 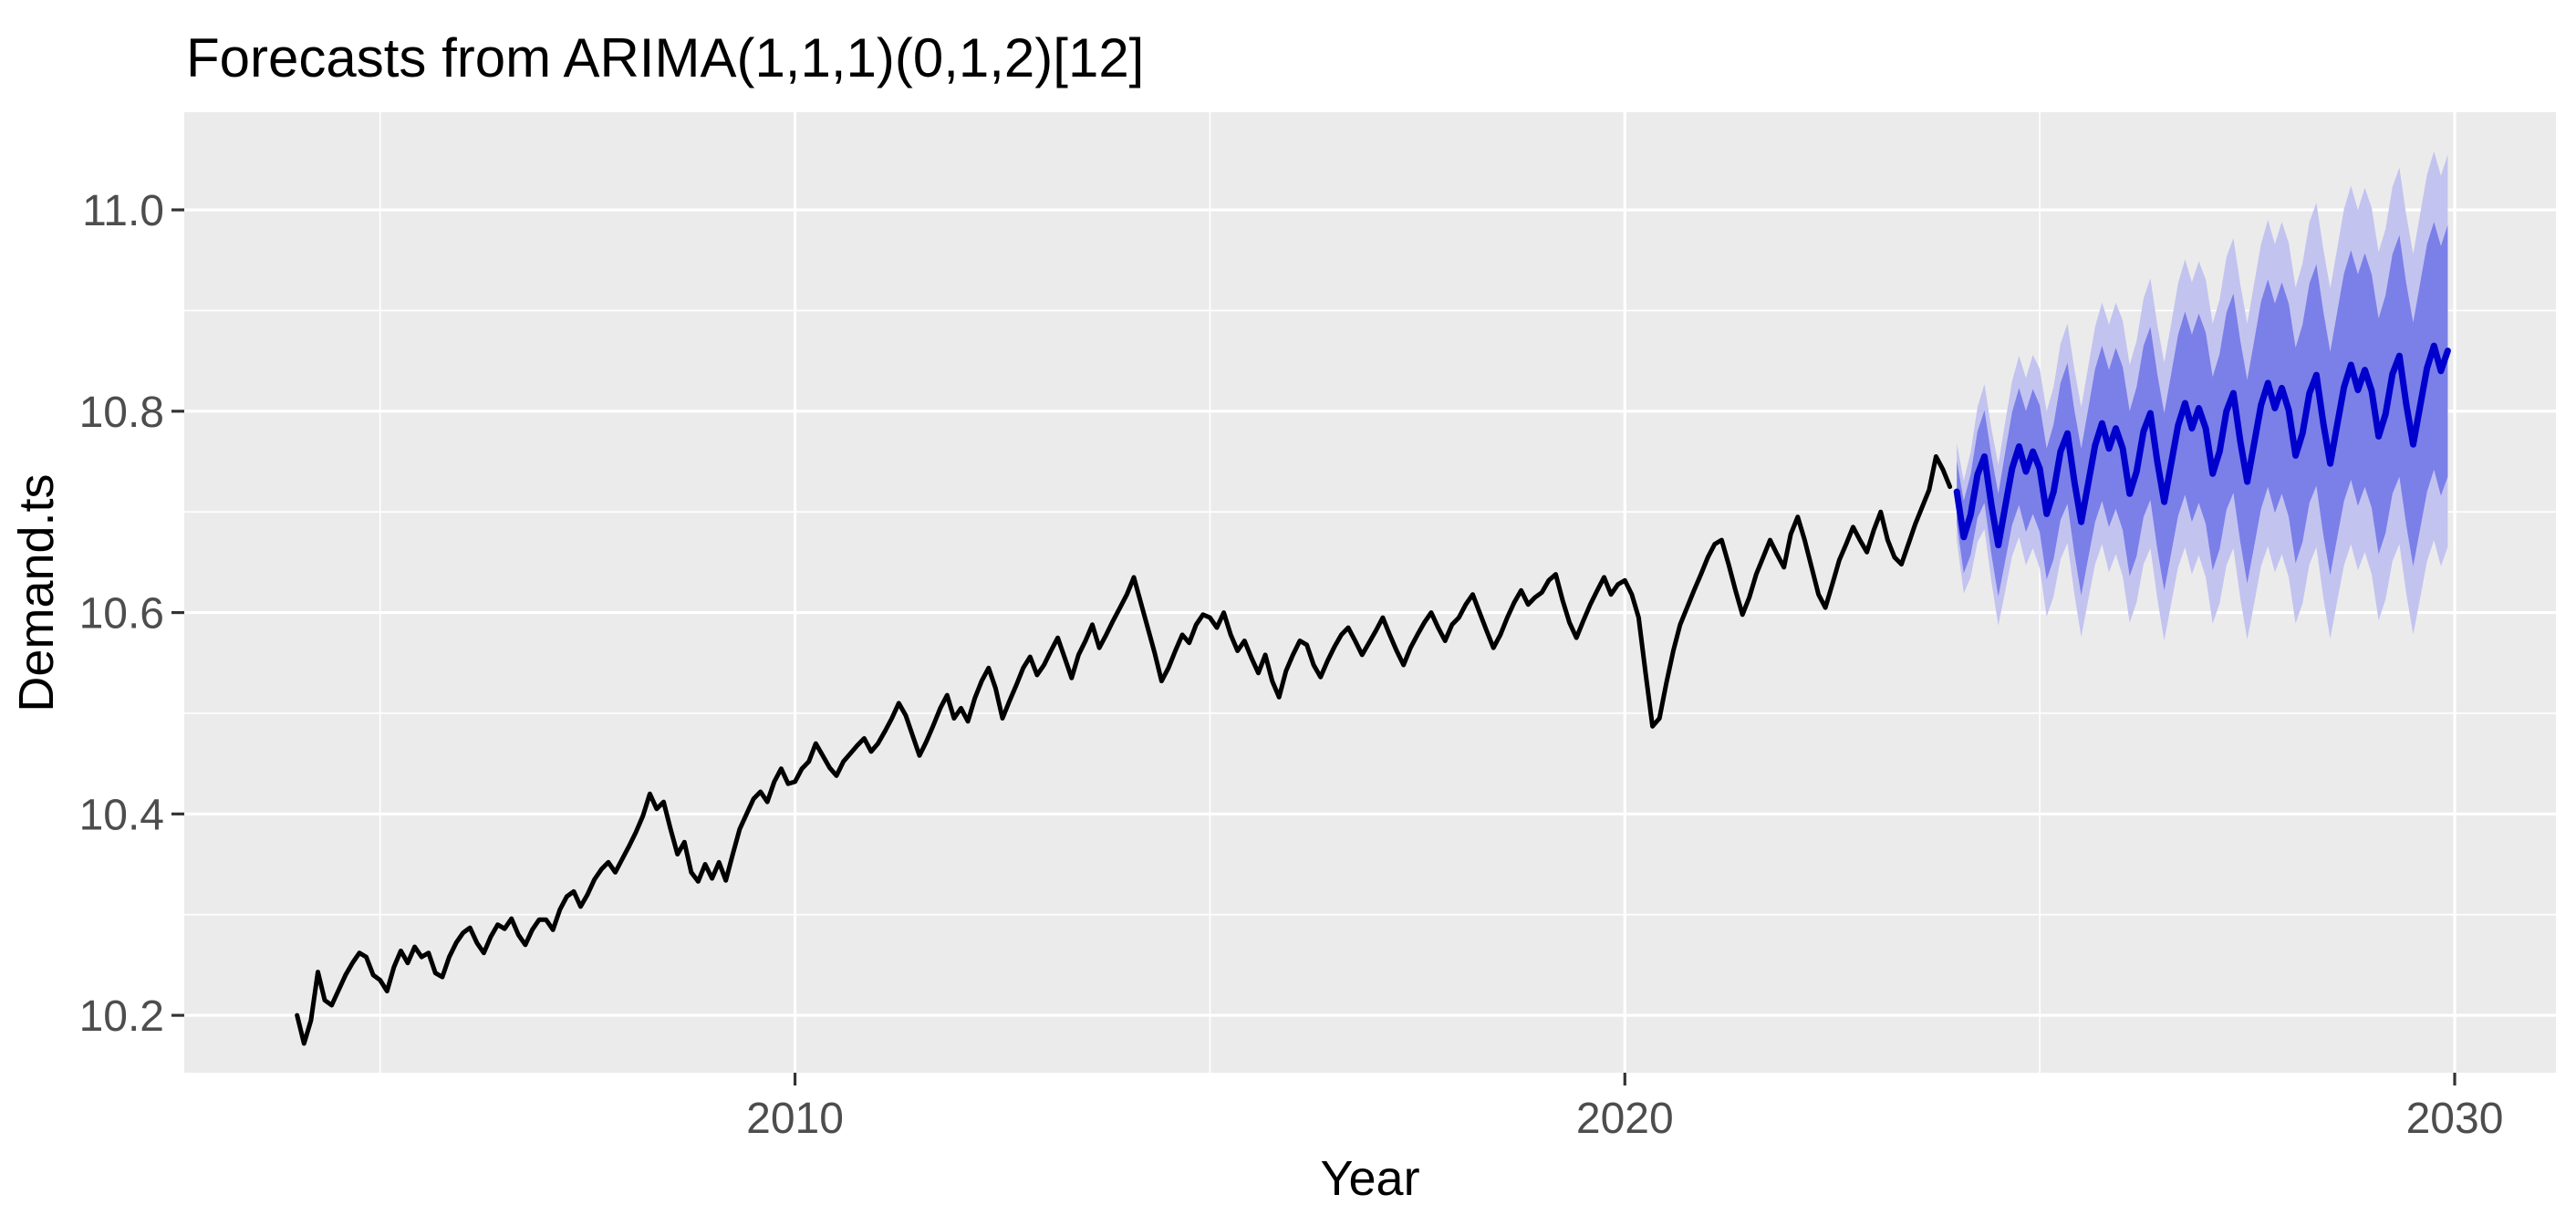 What do you see at coordinates (665, 57) in the screenshot?
I see `plot-title: Forecasts from ARIMA(1,1,1)(0,1,2)[12]` at bounding box center [665, 57].